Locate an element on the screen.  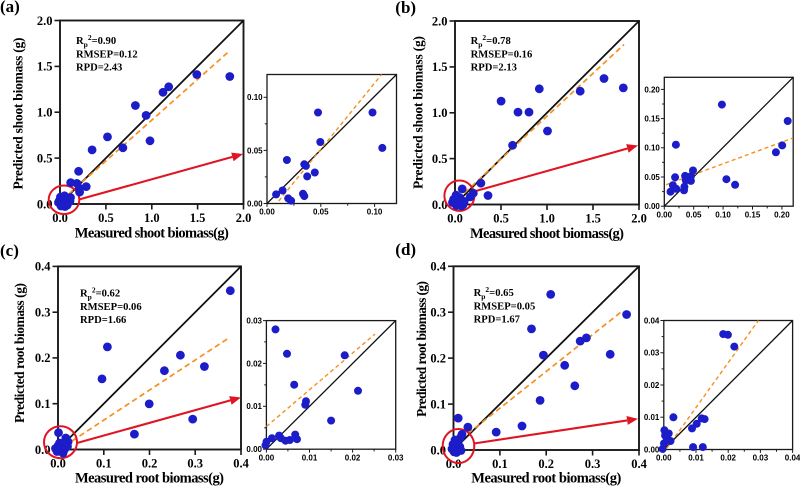
svg-text: (b) is located at coordinates (405, 8).